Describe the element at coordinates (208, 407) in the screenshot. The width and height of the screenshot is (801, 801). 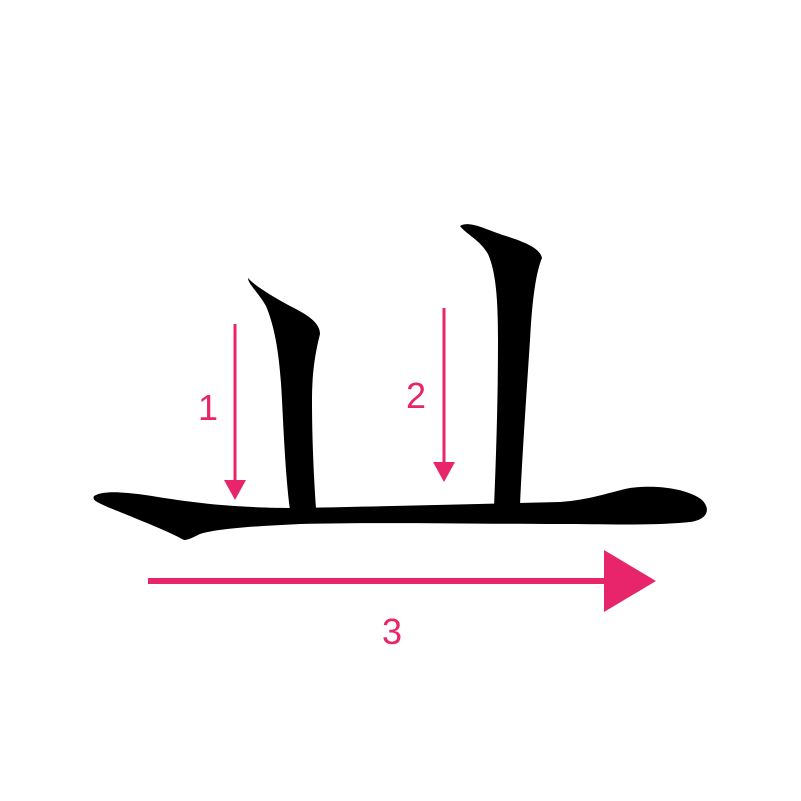
I see `arrow-1-label: 1` at that location.